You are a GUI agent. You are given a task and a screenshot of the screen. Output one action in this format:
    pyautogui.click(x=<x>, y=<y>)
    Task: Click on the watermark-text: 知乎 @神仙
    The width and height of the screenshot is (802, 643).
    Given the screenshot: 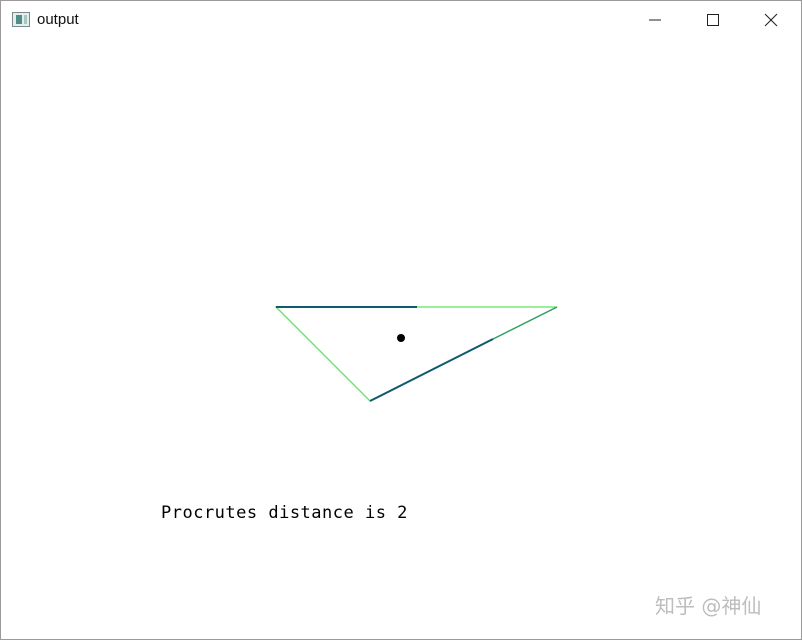 What is the action you would take?
    pyautogui.click(x=708, y=606)
    